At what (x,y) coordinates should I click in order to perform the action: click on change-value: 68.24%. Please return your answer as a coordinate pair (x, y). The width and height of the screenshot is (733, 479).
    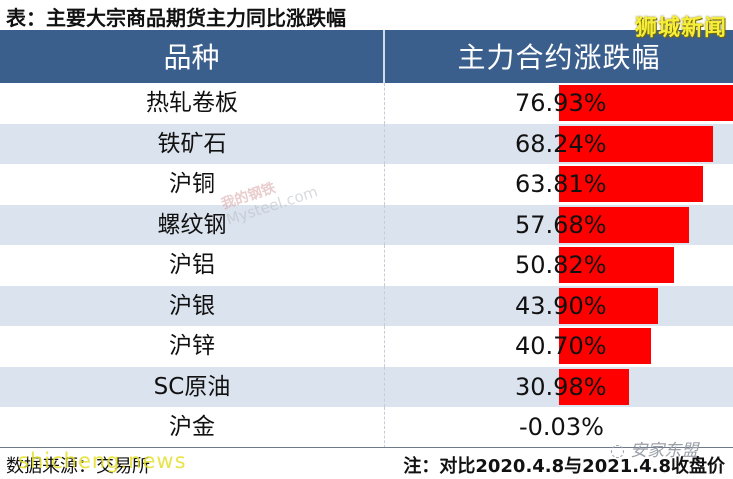
    Looking at the image, I should click on (561, 143).